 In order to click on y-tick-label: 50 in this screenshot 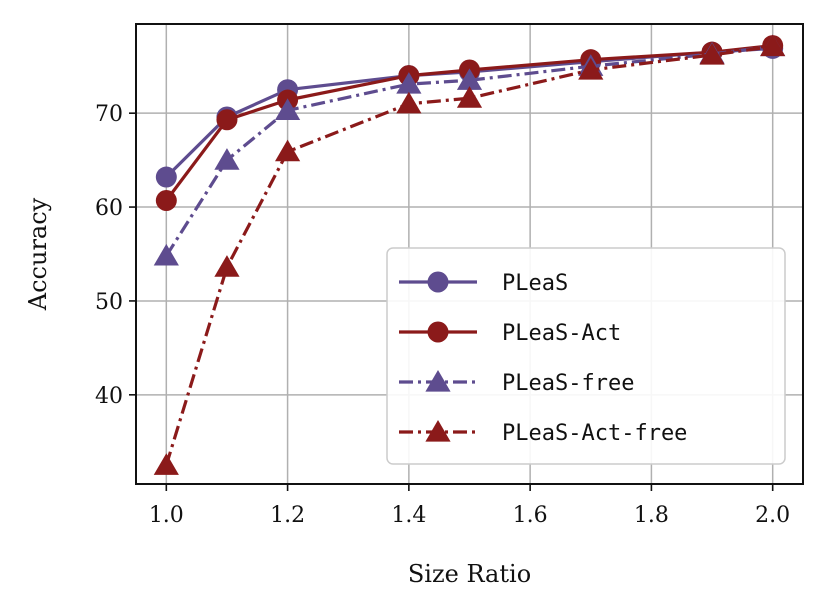, I will do `click(109, 302)`.